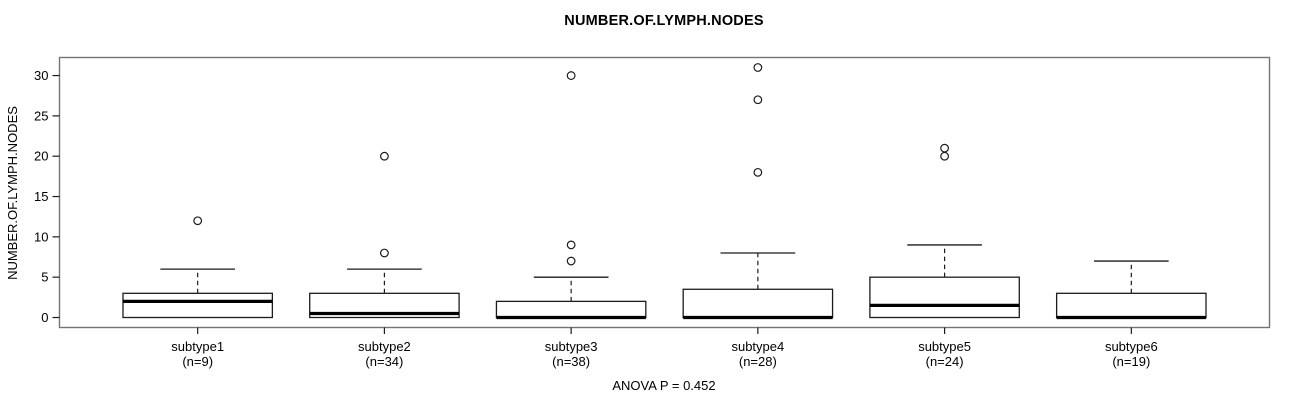  What do you see at coordinates (197, 346) in the screenshot?
I see `x-group-label: subtype1` at bounding box center [197, 346].